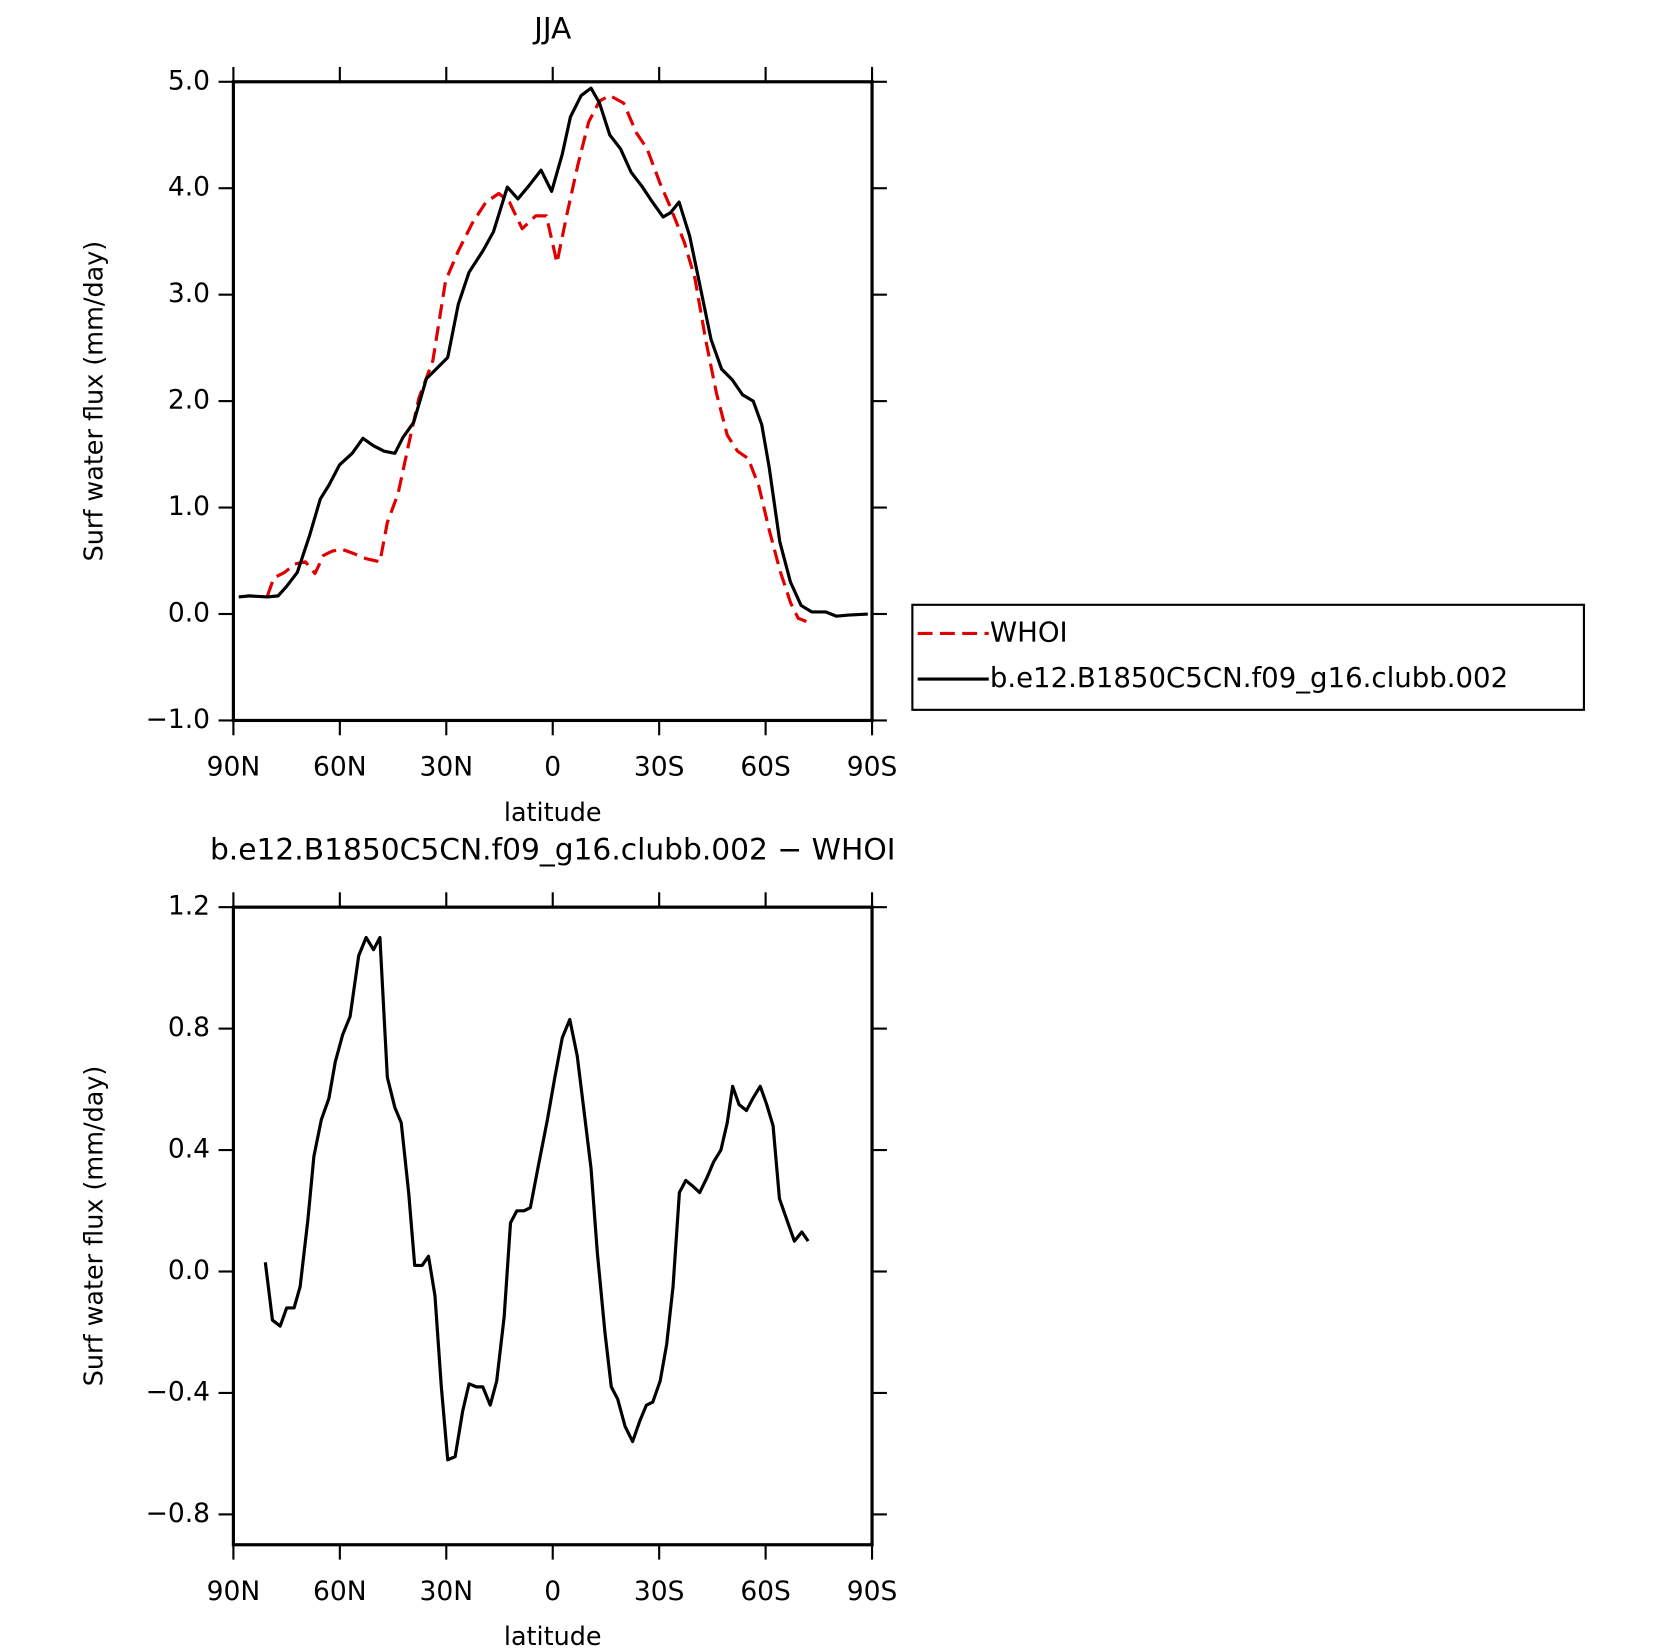 The image size is (1655, 1652). Describe the element at coordinates (189, 80) in the screenshot. I see `y-tick-label: 5.0` at that location.